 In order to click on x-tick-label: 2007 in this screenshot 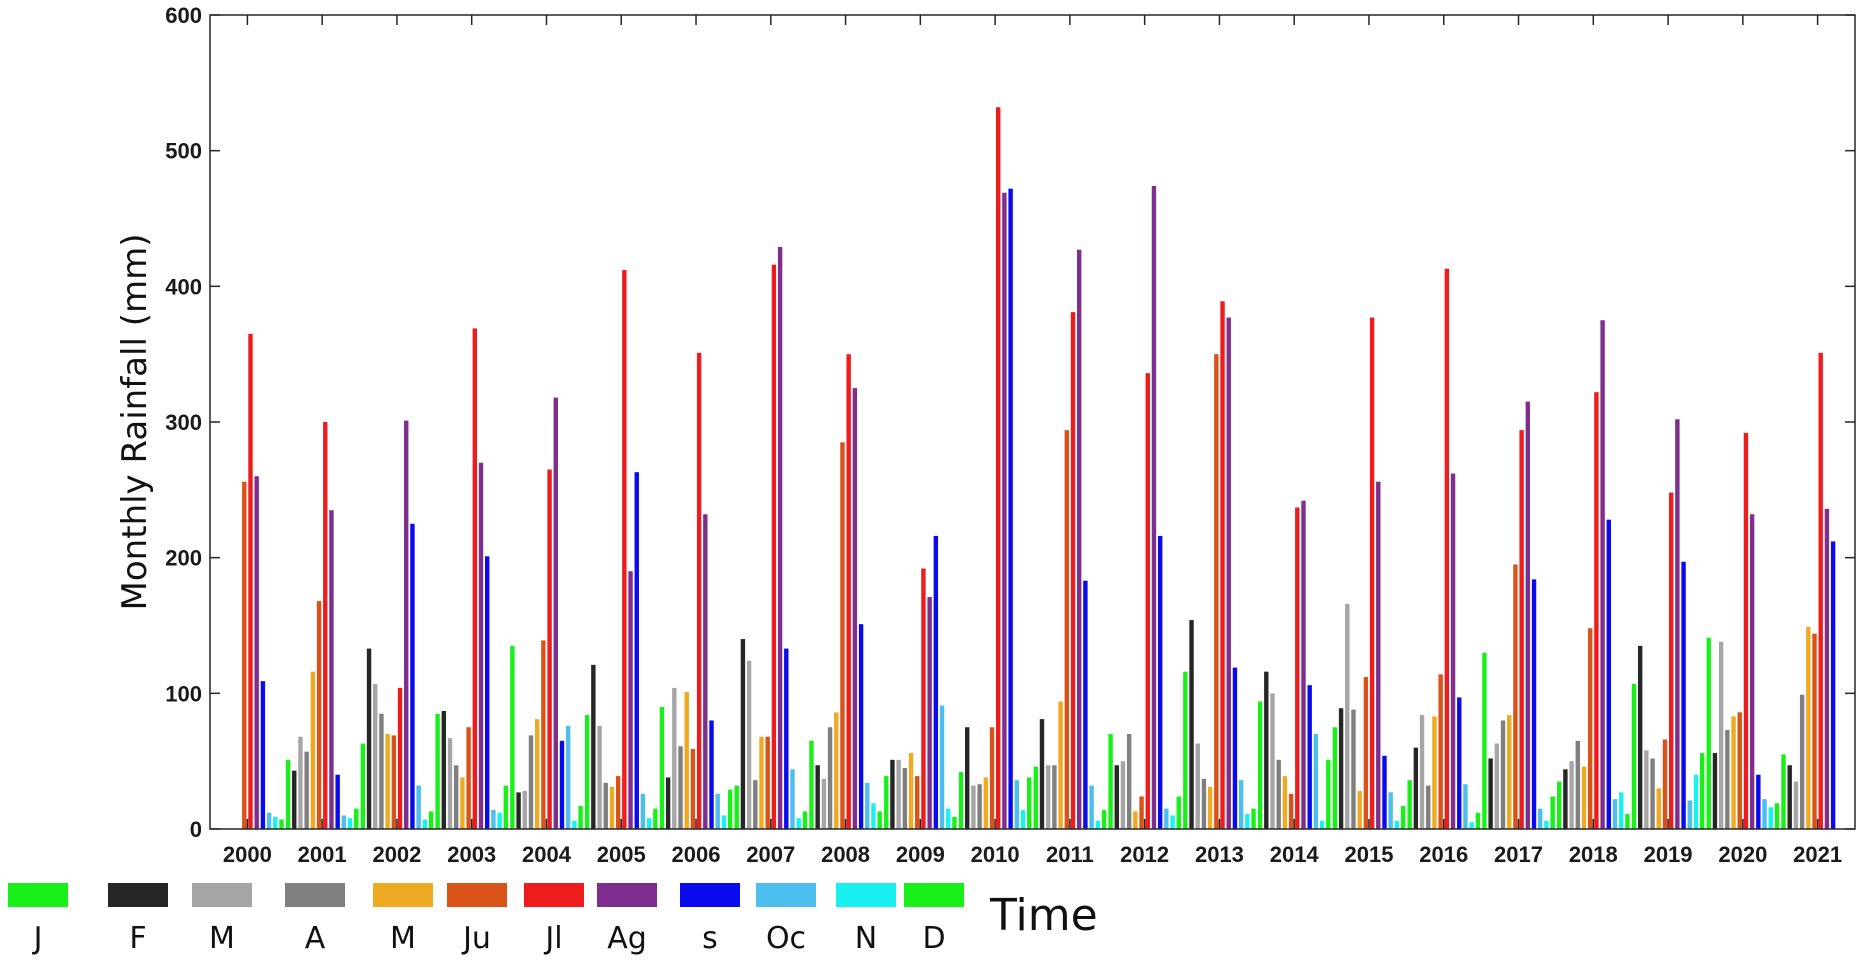, I will do `click(770, 854)`.